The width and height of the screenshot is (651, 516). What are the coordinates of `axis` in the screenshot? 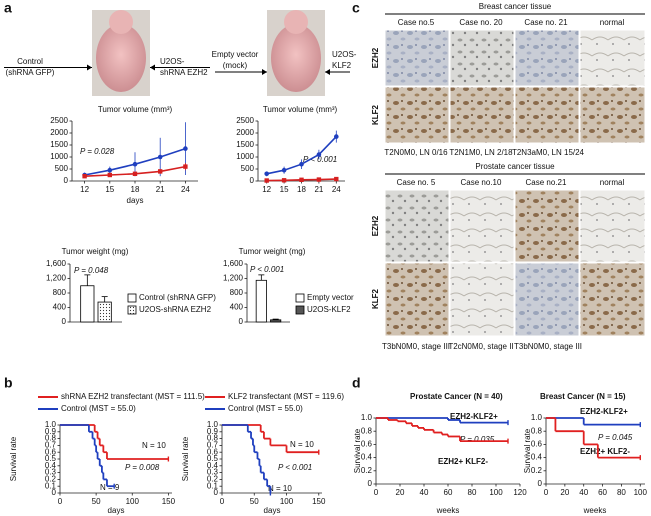 It's located at (301, 151).